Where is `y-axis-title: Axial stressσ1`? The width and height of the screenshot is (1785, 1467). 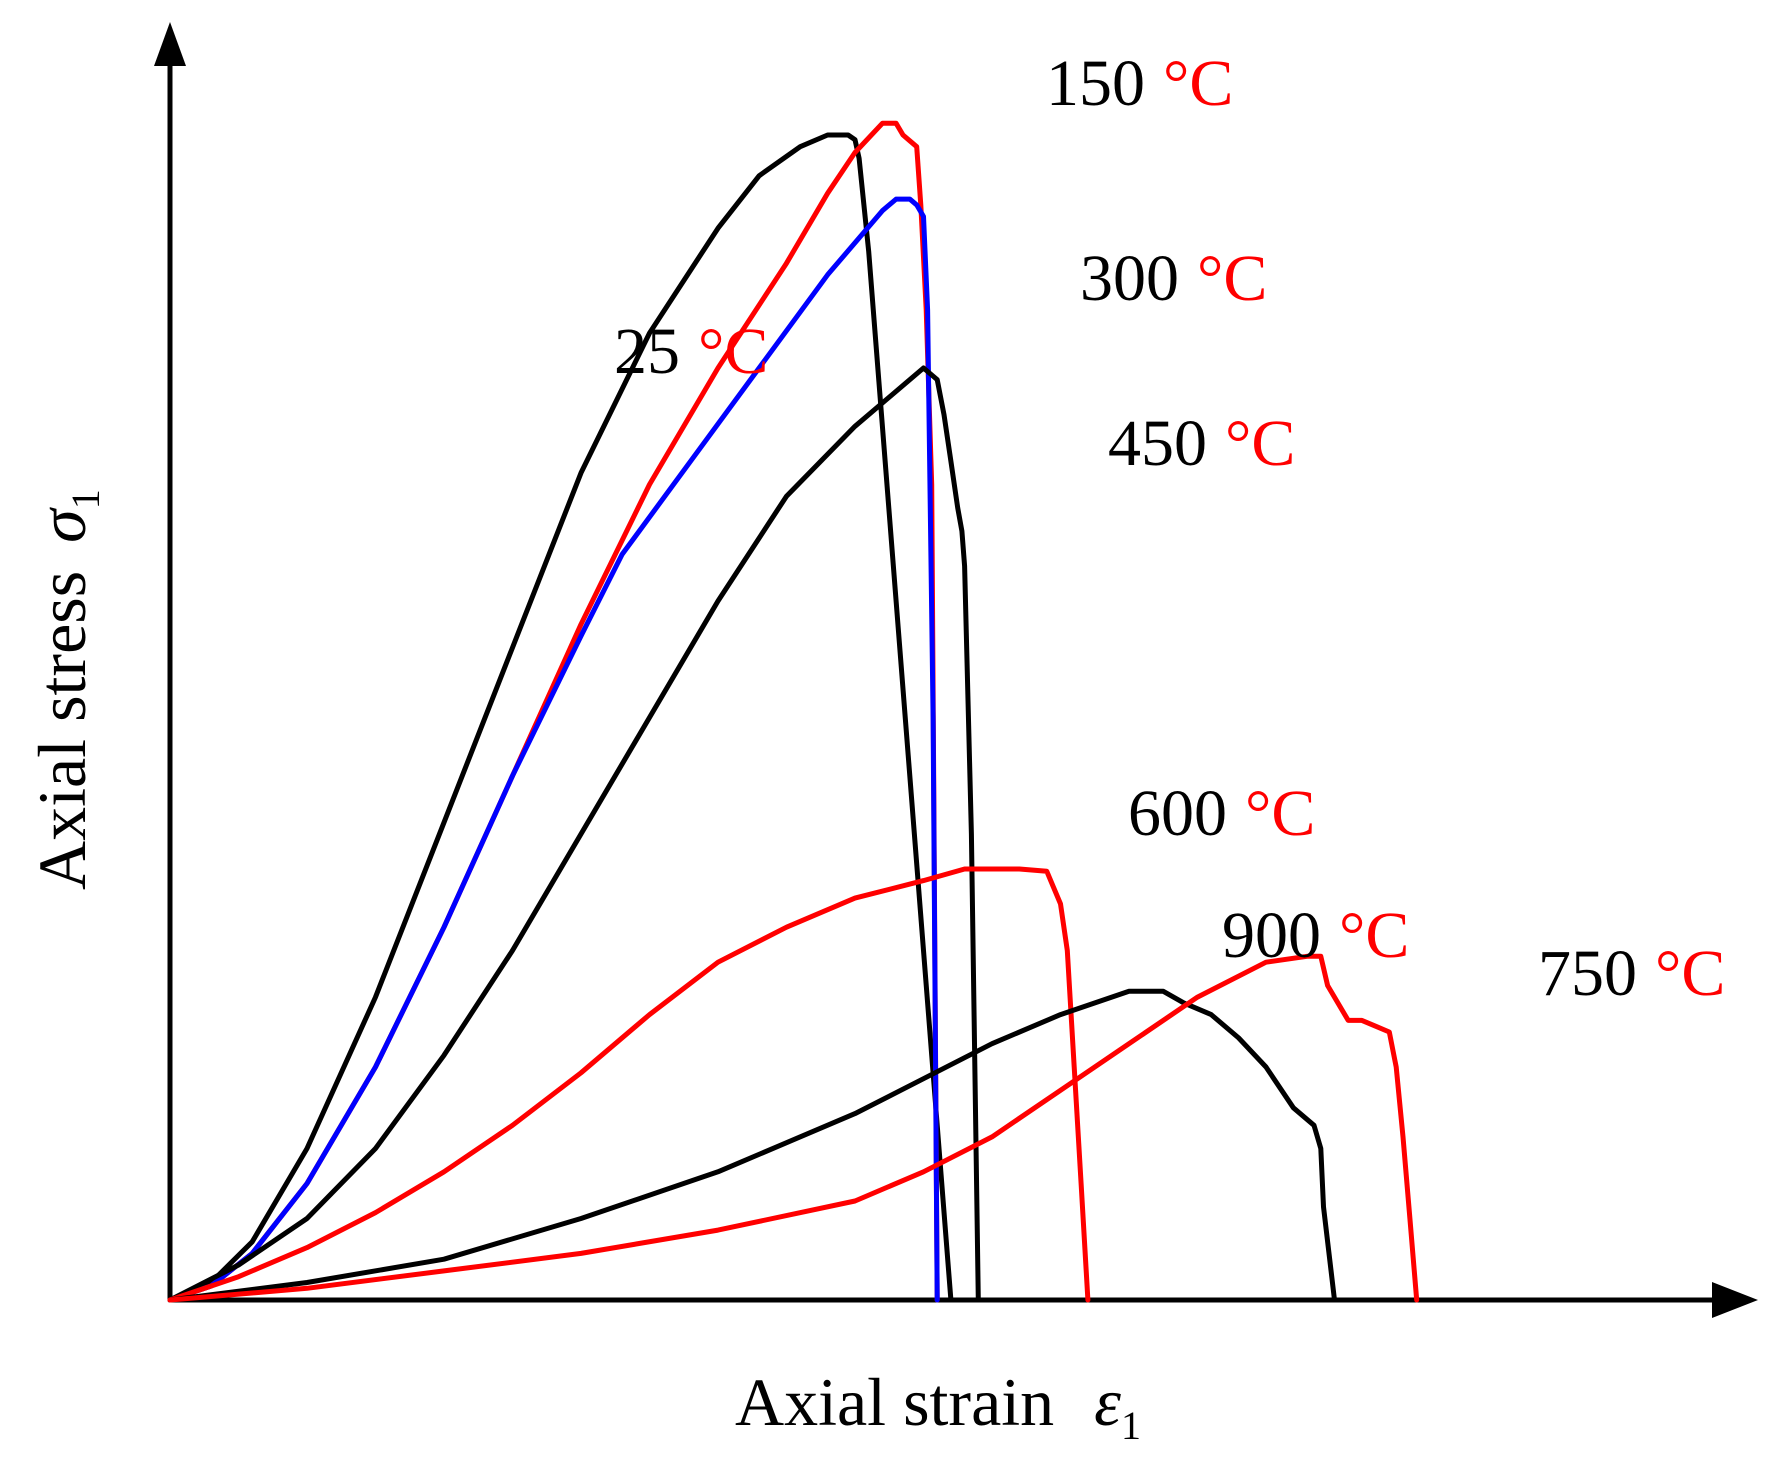
y-axis-title: Axial stressσ1 is located at coordinates (66, 689).